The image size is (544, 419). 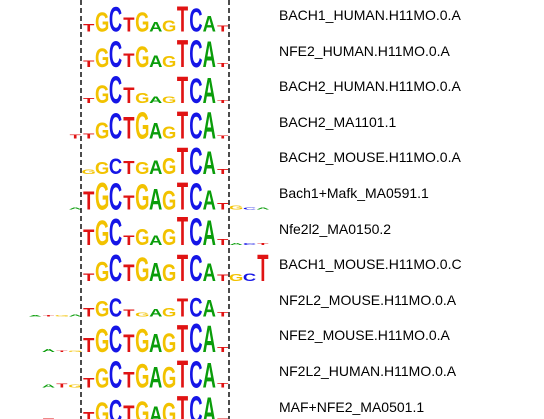 What do you see at coordinates (370, 86) in the screenshot?
I see `motif-label: BACH2_HUMAN.H11MO.0.A` at bounding box center [370, 86].